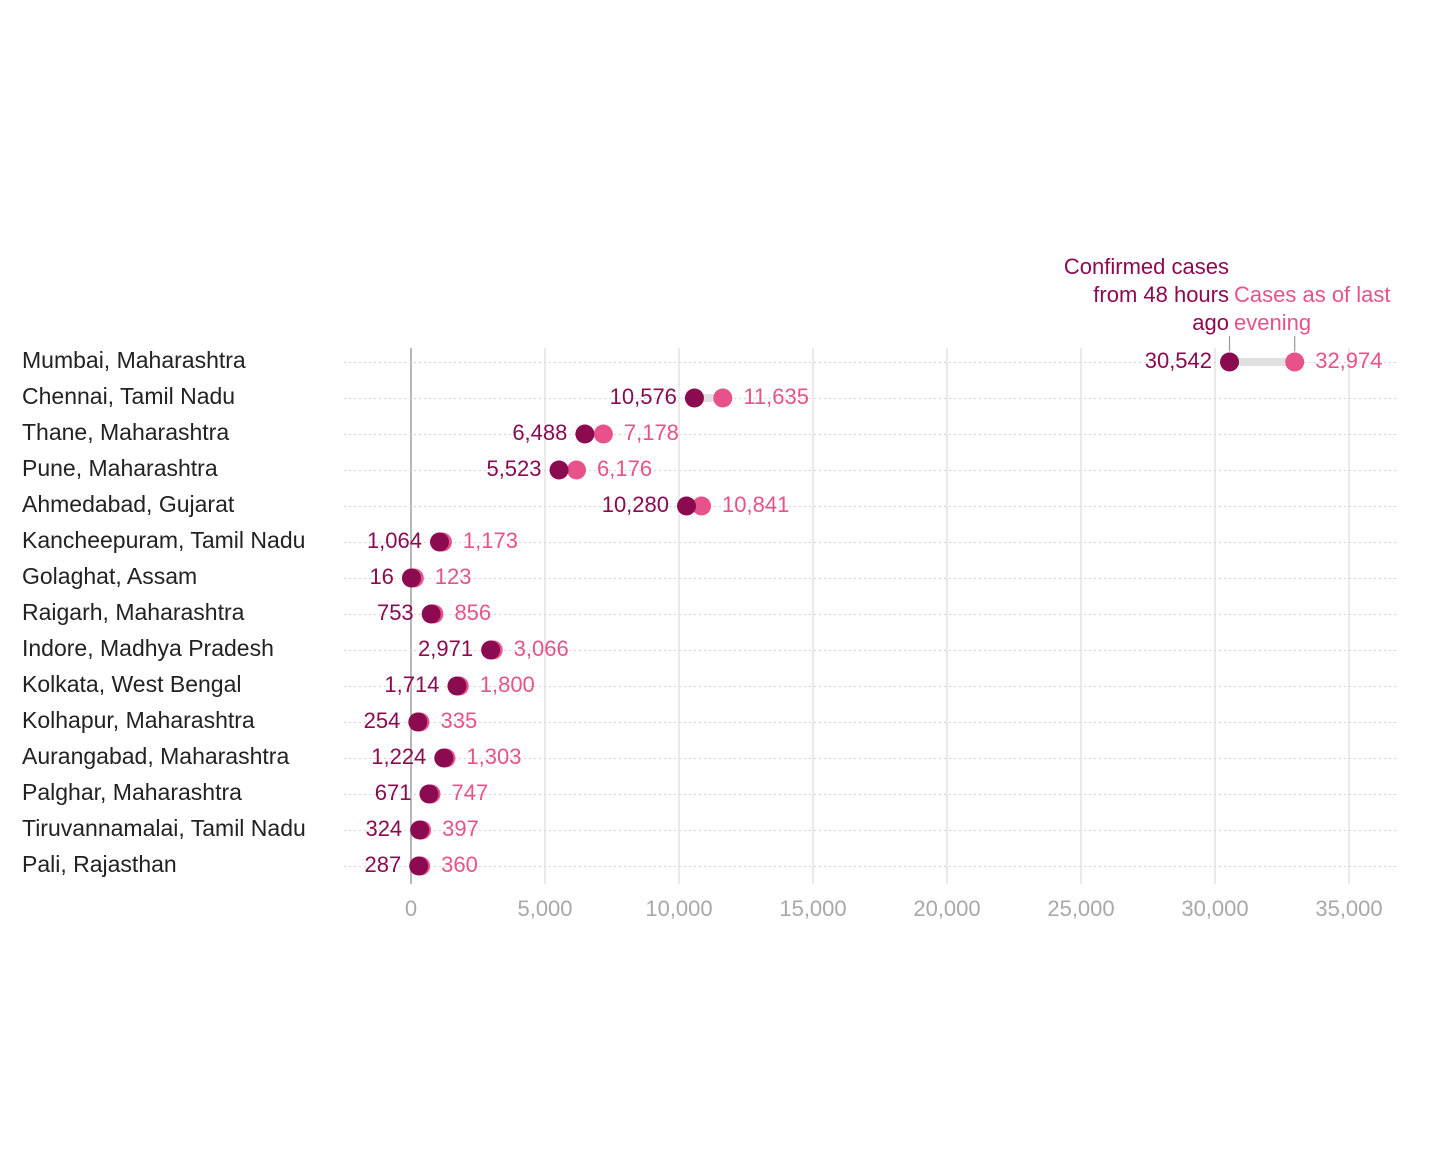 The width and height of the screenshot is (1440, 1152). I want to click on row-6: Golaghat, Assam 16 123, so click(710, 576).